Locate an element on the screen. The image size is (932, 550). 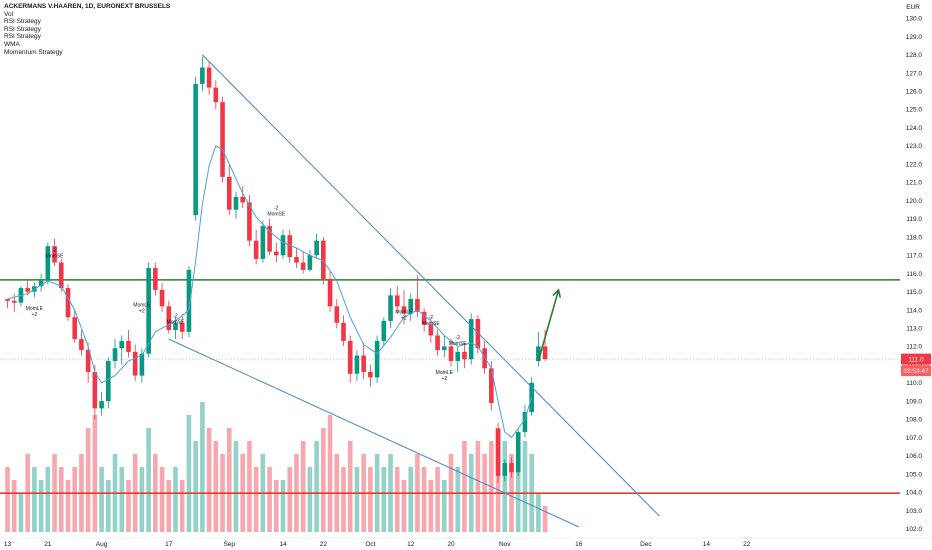
y-tick-label: 121.0 is located at coordinates (914, 183).